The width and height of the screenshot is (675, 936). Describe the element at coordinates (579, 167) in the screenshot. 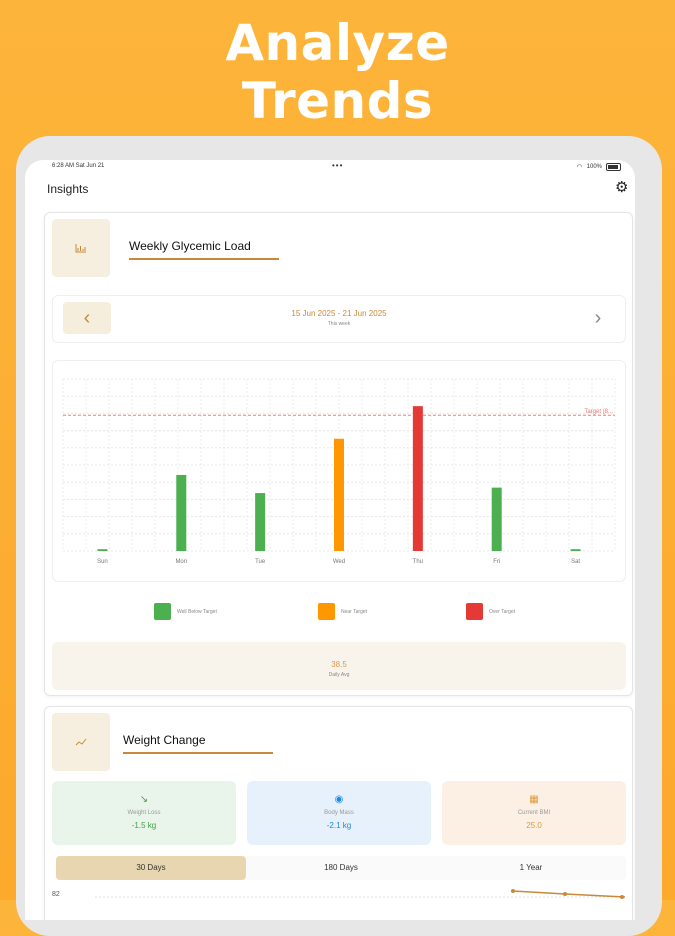

I see `wifi-icon: ◠` at that location.